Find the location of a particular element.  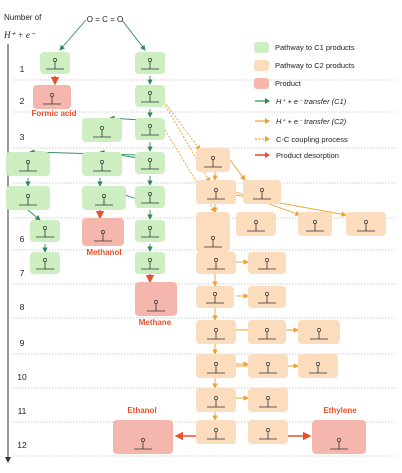

legend-label-coupling: C-C coupling process is located at coordinates (312, 139).